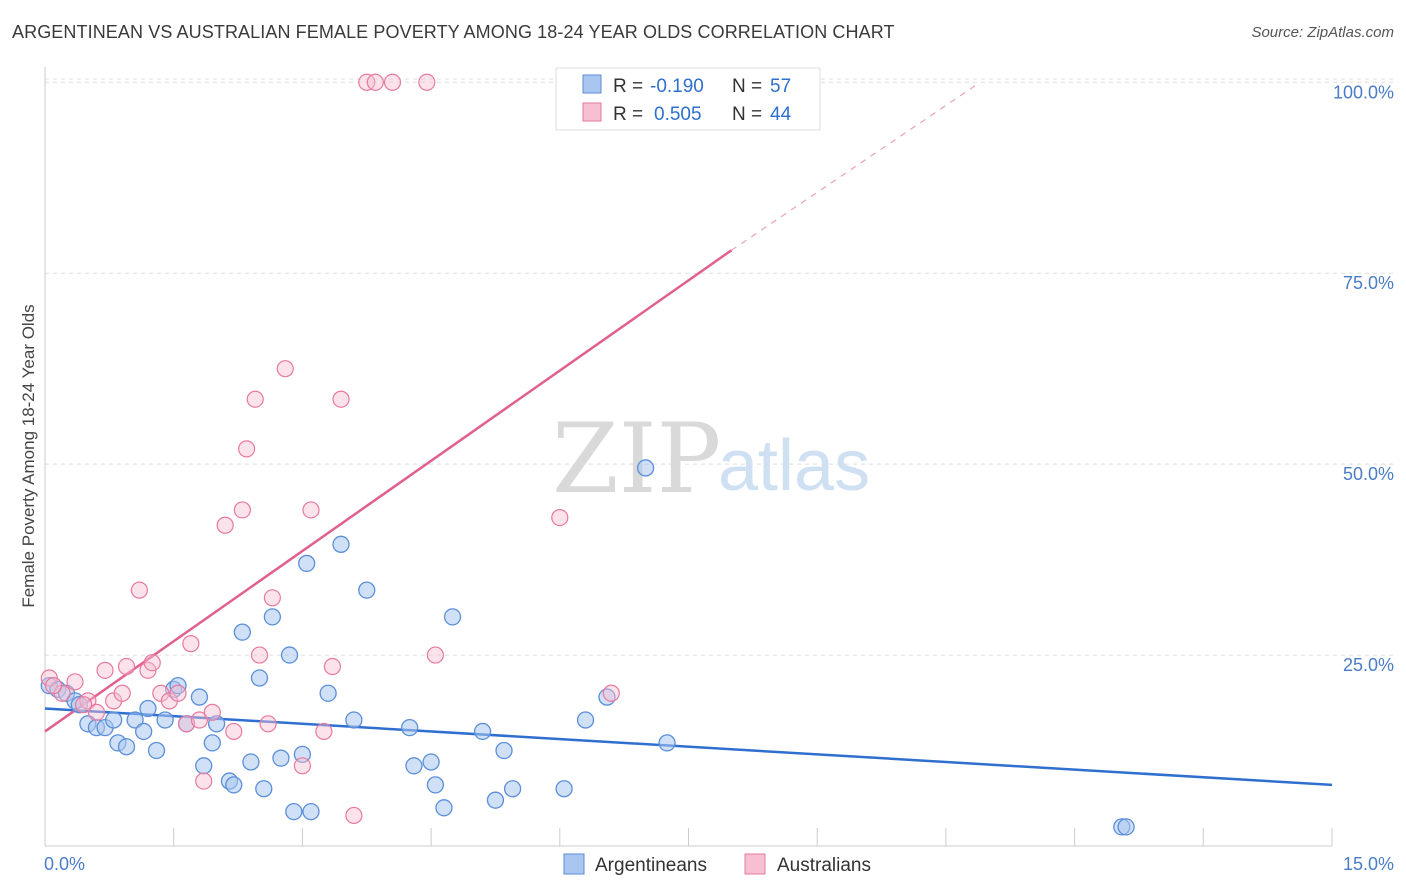 This screenshot has width=1406, height=892. I want to click on australians-trend-extension, so click(856, 166).